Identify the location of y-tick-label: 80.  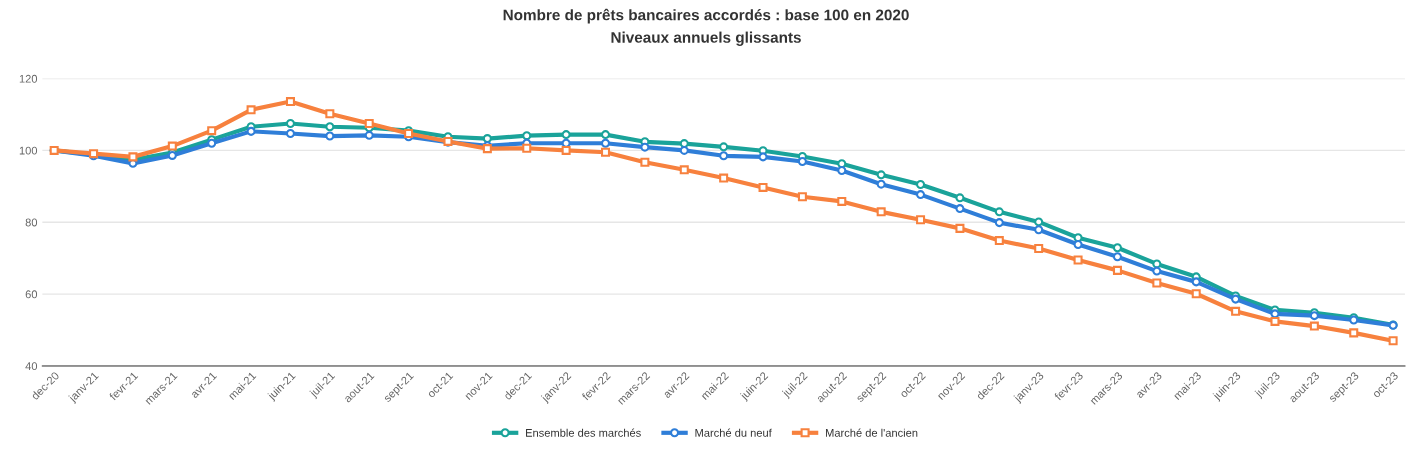
(31, 222).